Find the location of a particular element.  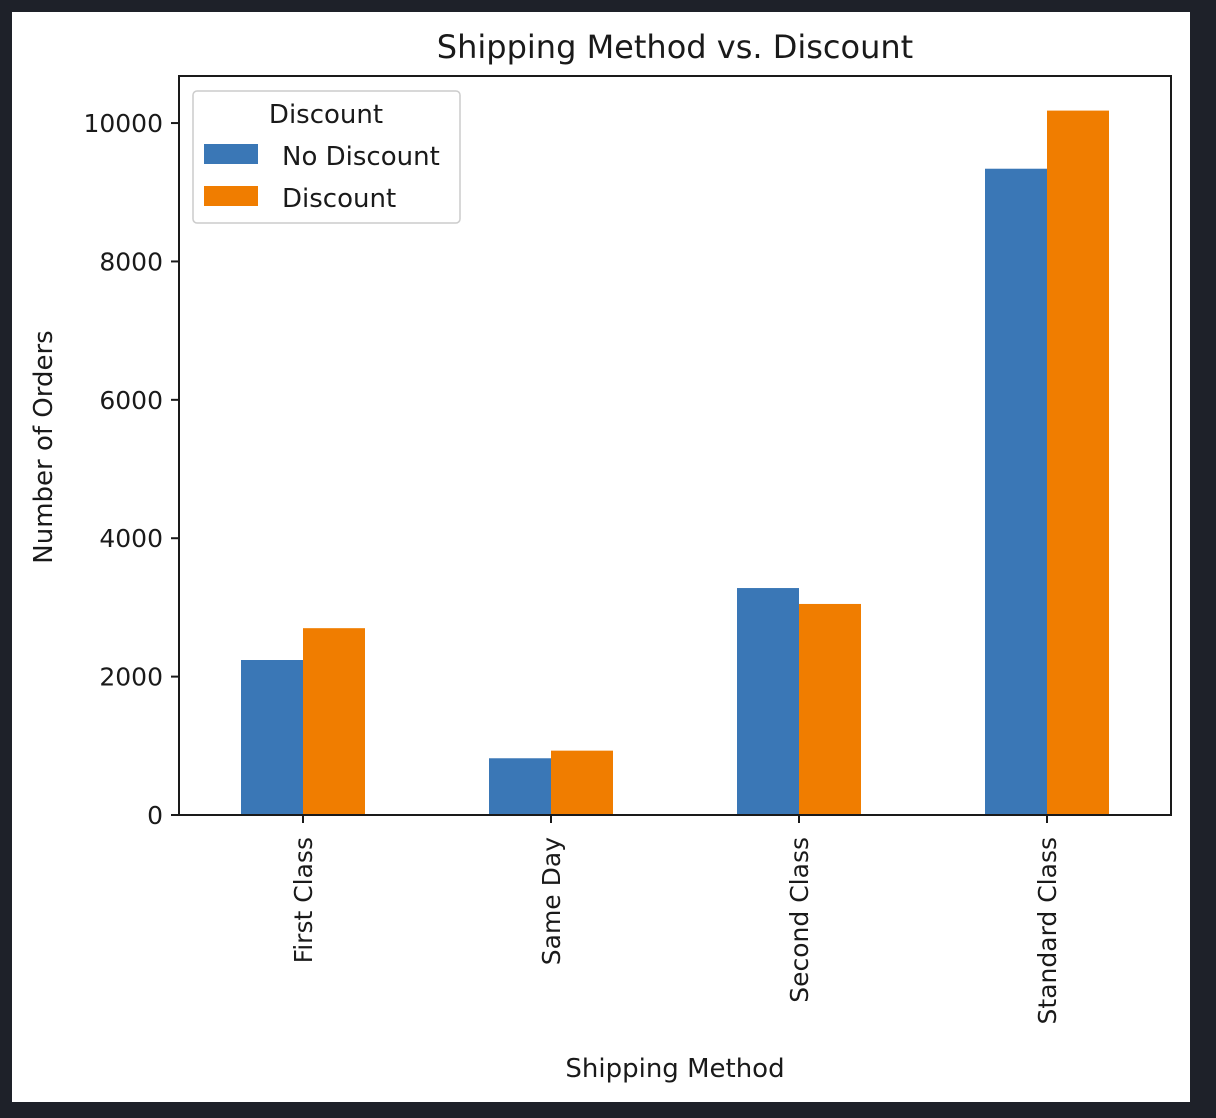

bar-no-discount-standard-class is located at coordinates (1016, 492).